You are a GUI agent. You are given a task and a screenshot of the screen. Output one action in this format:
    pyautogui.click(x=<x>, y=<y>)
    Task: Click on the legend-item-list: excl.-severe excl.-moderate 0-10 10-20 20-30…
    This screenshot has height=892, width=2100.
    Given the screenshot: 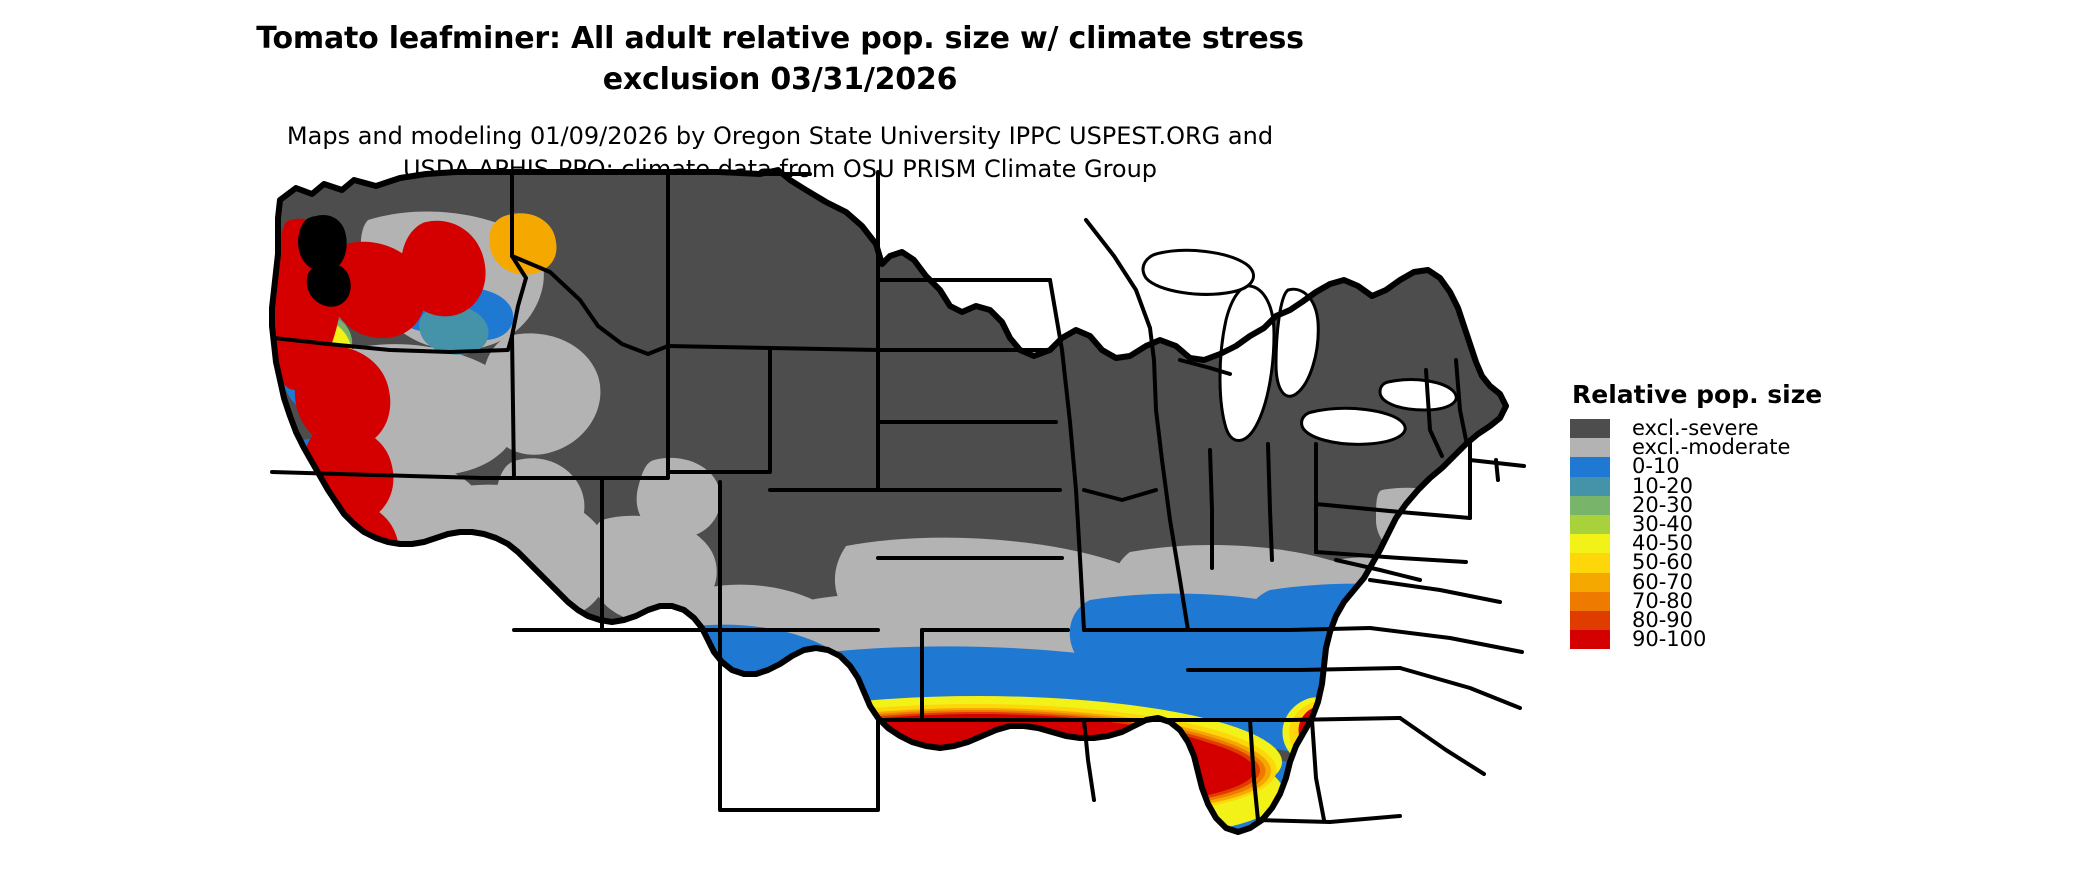 What is the action you would take?
    pyautogui.click(x=1730, y=534)
    